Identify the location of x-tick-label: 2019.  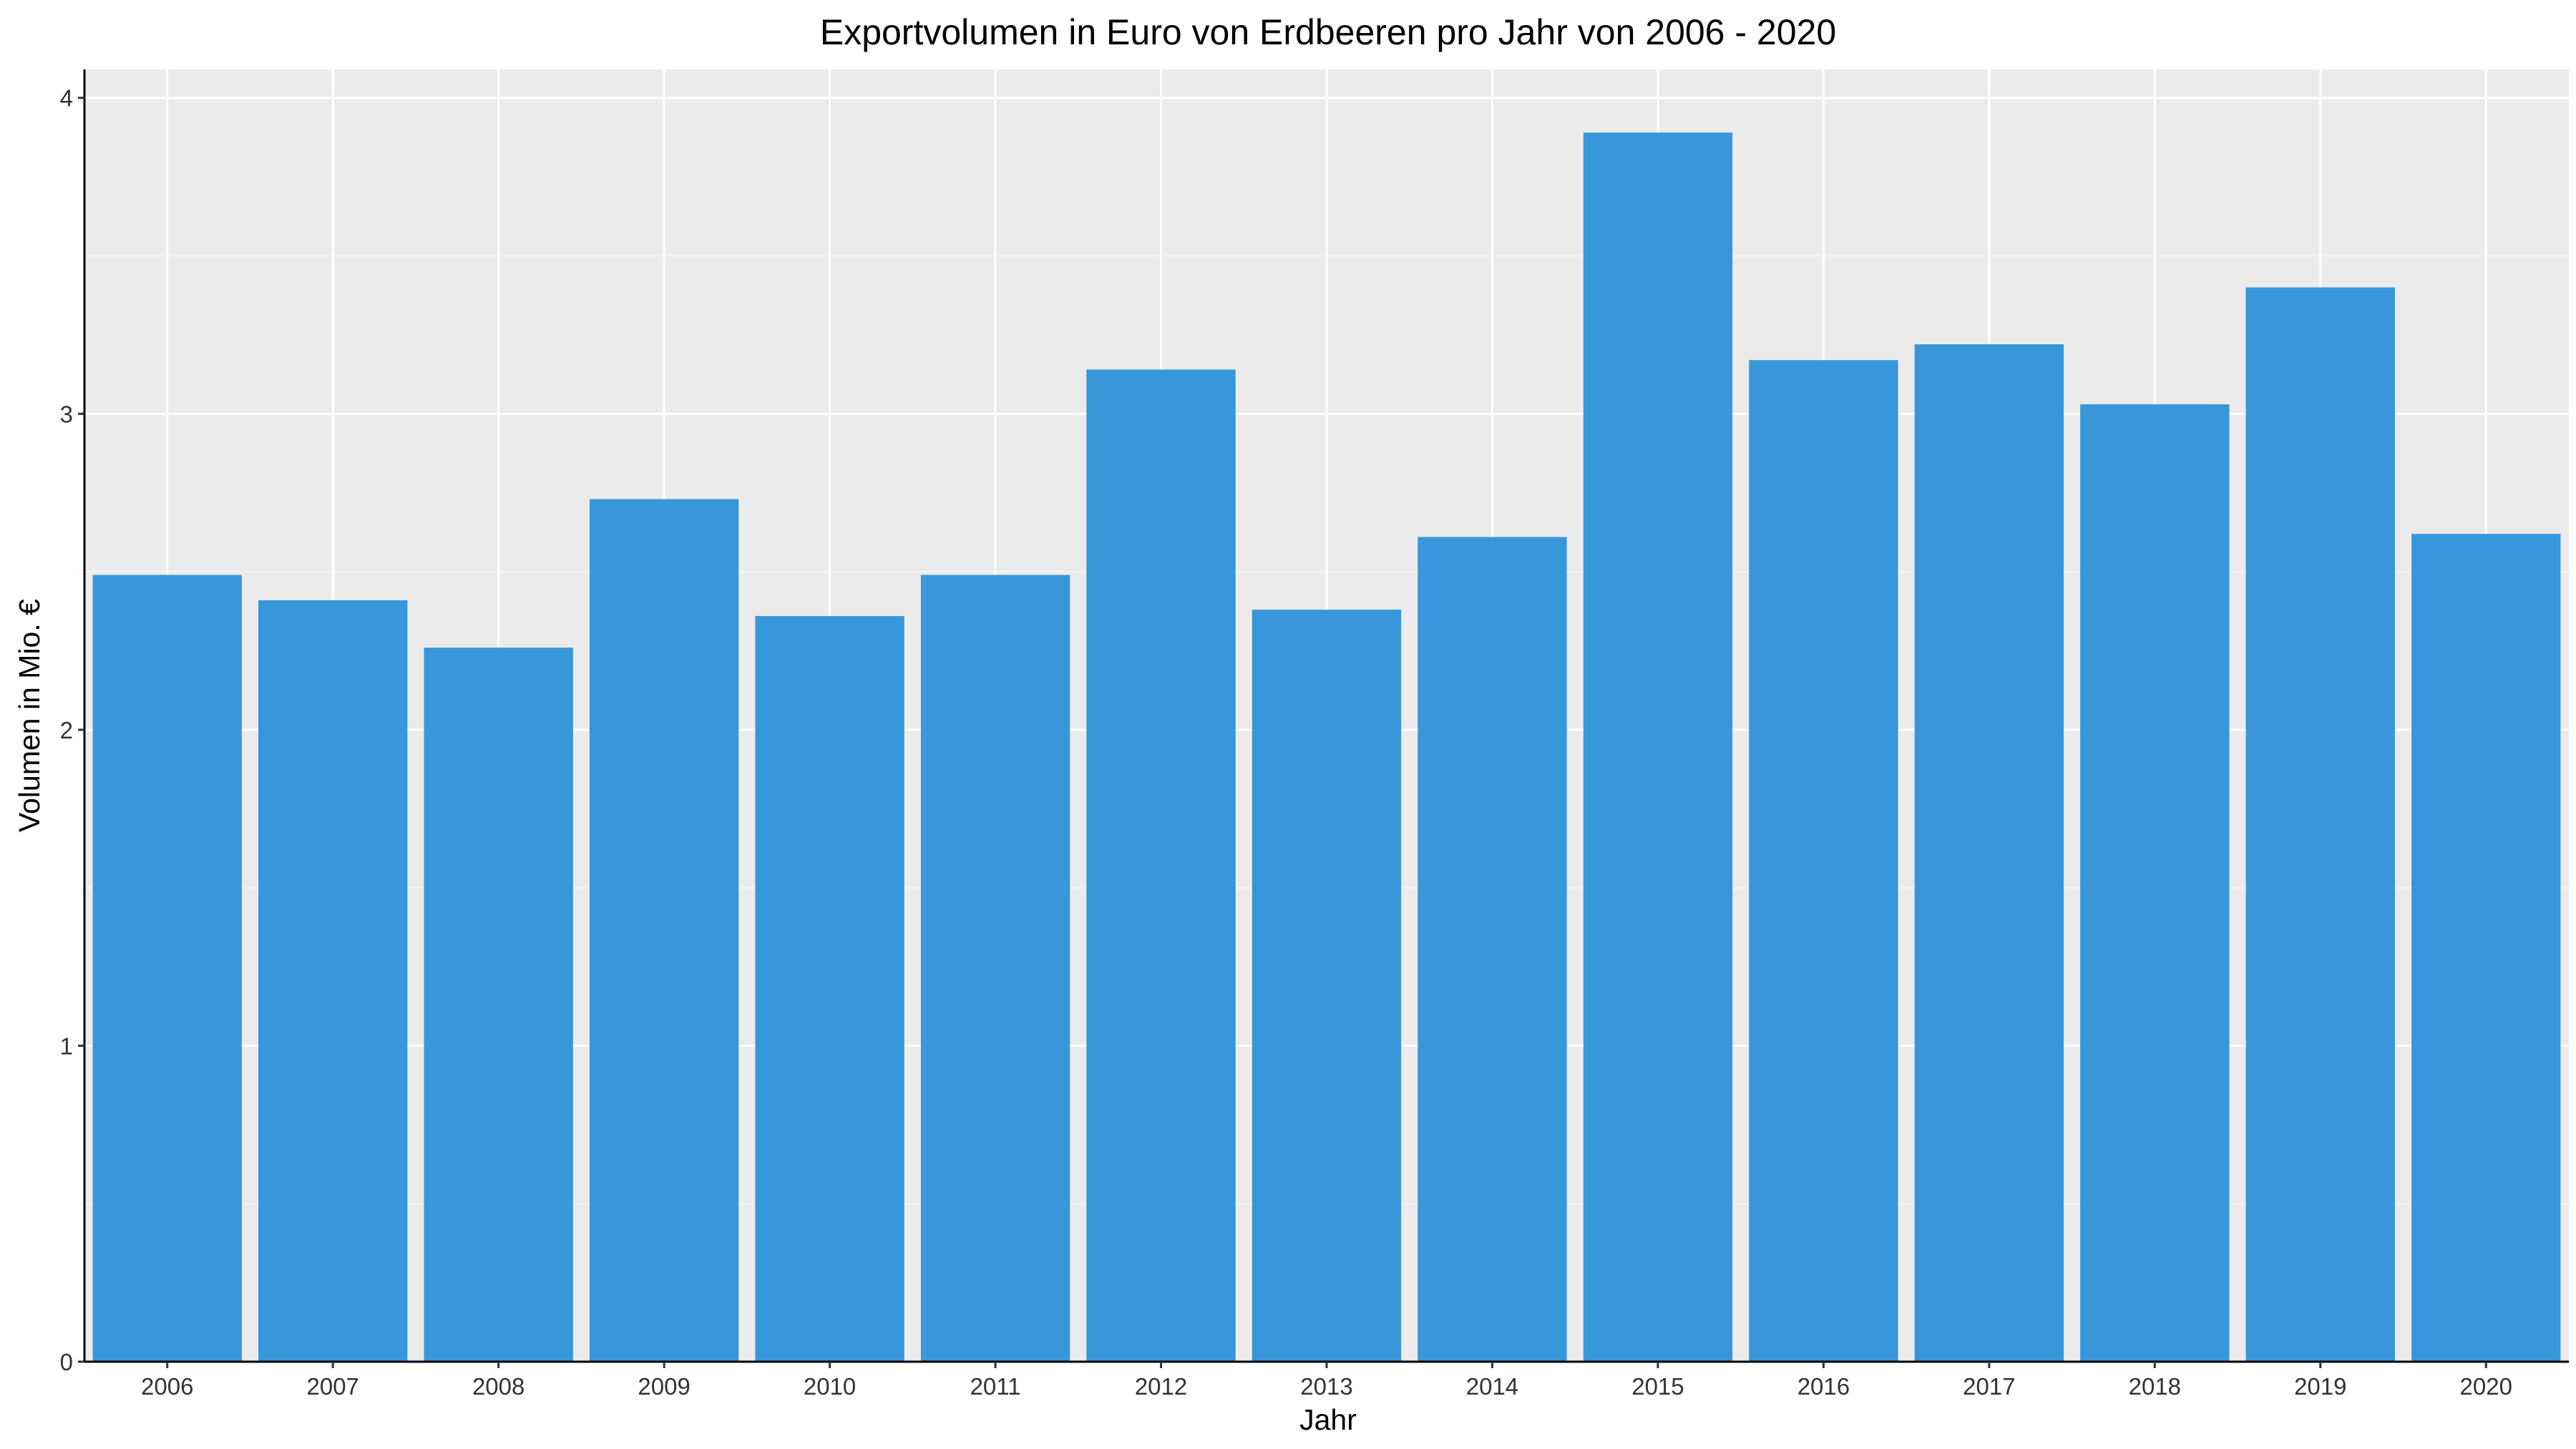
(2320, 1386).